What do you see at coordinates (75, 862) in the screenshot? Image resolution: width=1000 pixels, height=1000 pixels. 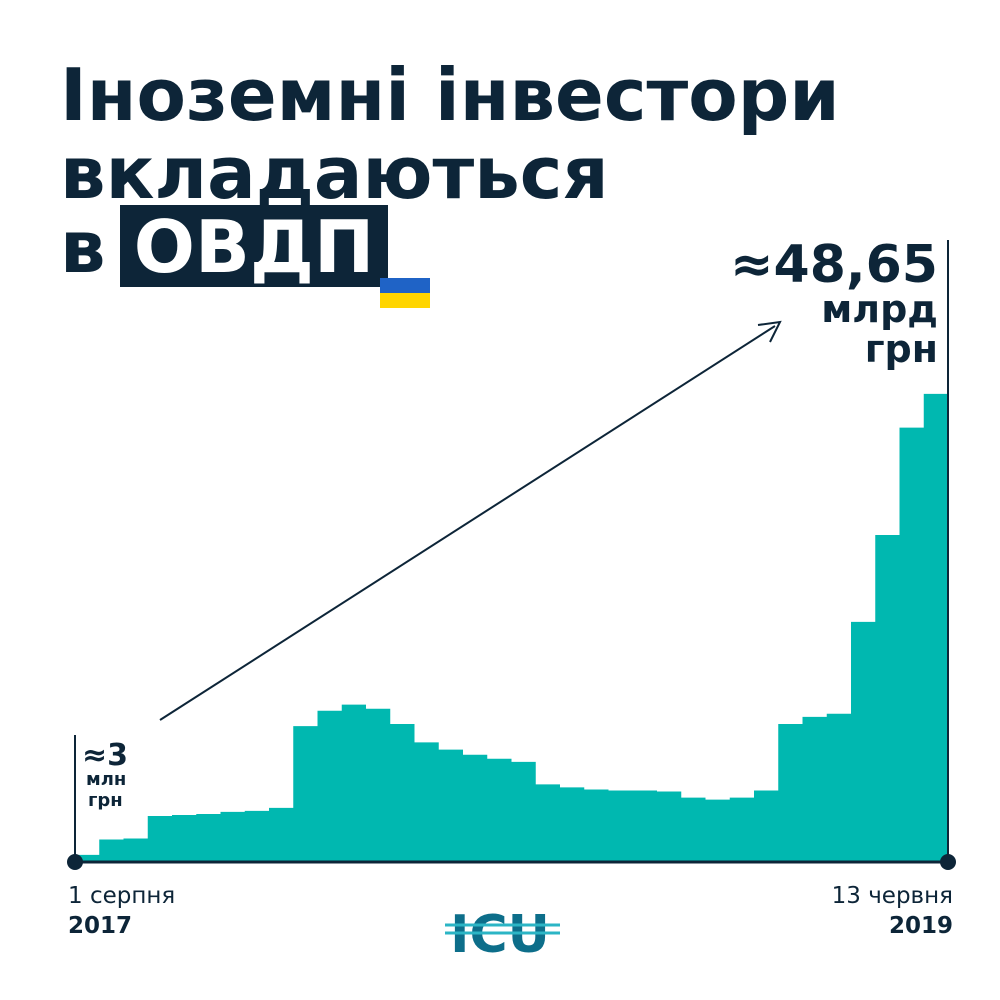 I see `start-dot` at bounding box center [75, 862].